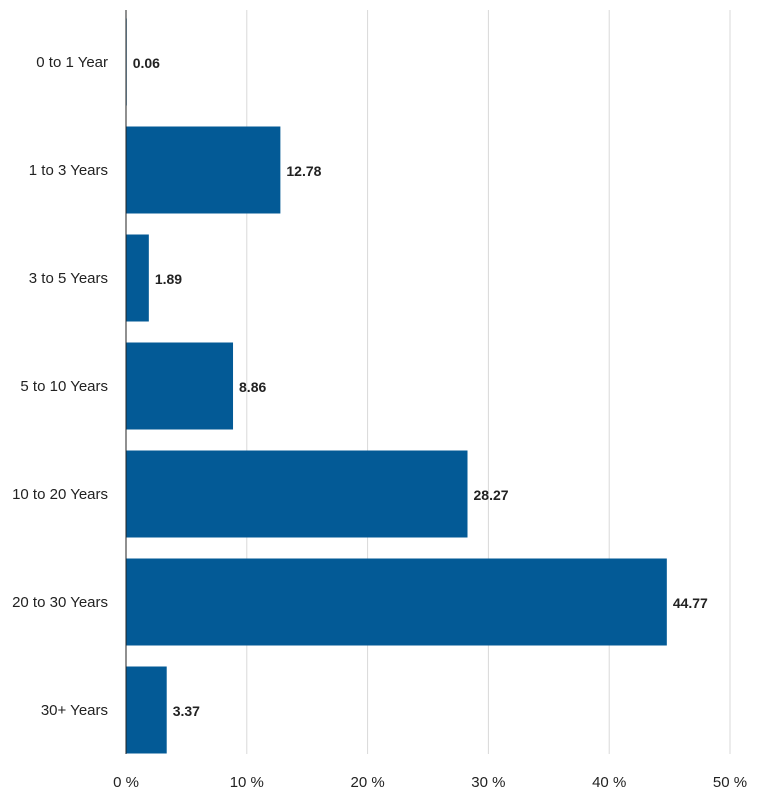 This screenshot has width=759, height=795. I want to click on x-tick-label: 40 %, so click(609, 782).